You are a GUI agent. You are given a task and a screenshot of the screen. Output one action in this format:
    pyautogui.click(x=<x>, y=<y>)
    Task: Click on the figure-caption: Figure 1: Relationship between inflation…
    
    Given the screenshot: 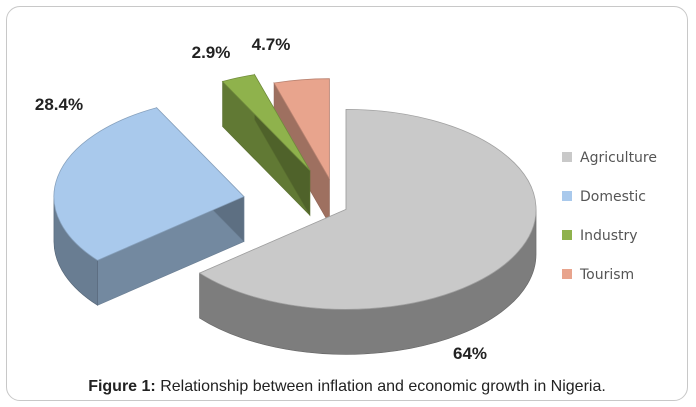 What is the action you would take?
    pyautogui.click(x=347, y=387)
    